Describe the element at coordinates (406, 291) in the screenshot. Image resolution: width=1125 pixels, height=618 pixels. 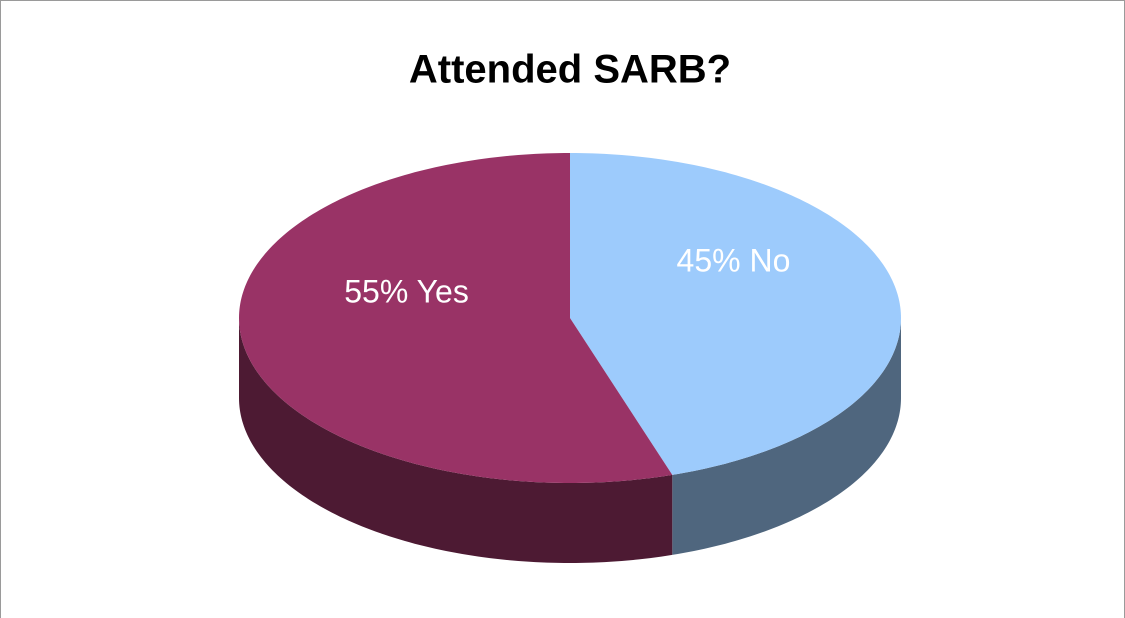
I see `data-label: 55% Yes` at that location.